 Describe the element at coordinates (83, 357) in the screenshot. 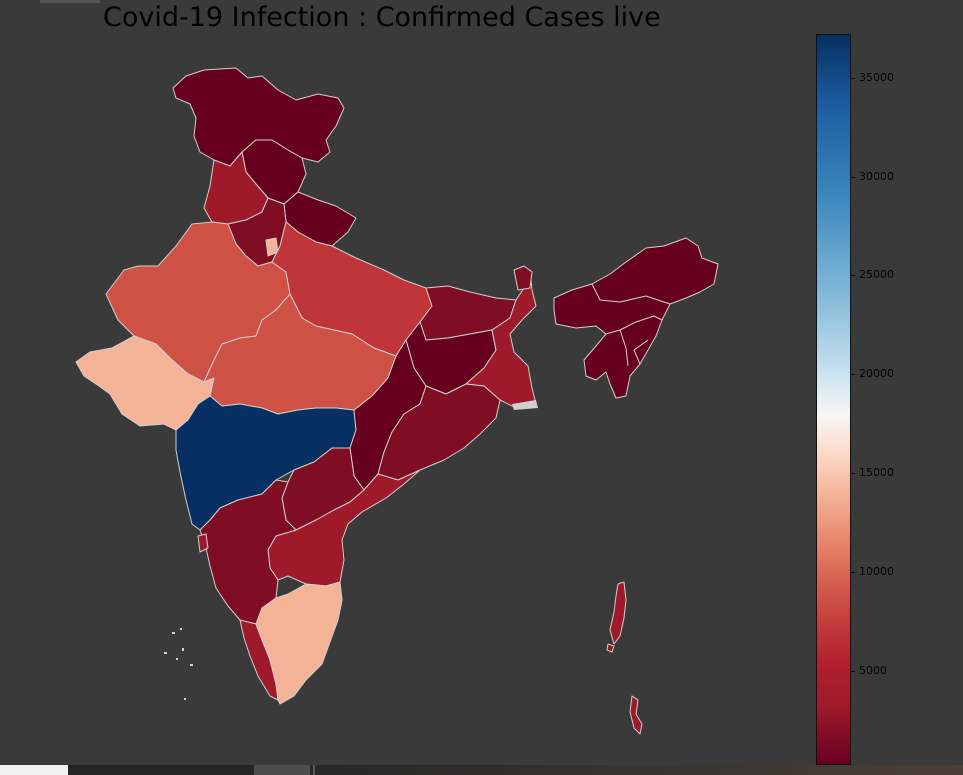

I see `coastal-edge-gujarat` at that location.